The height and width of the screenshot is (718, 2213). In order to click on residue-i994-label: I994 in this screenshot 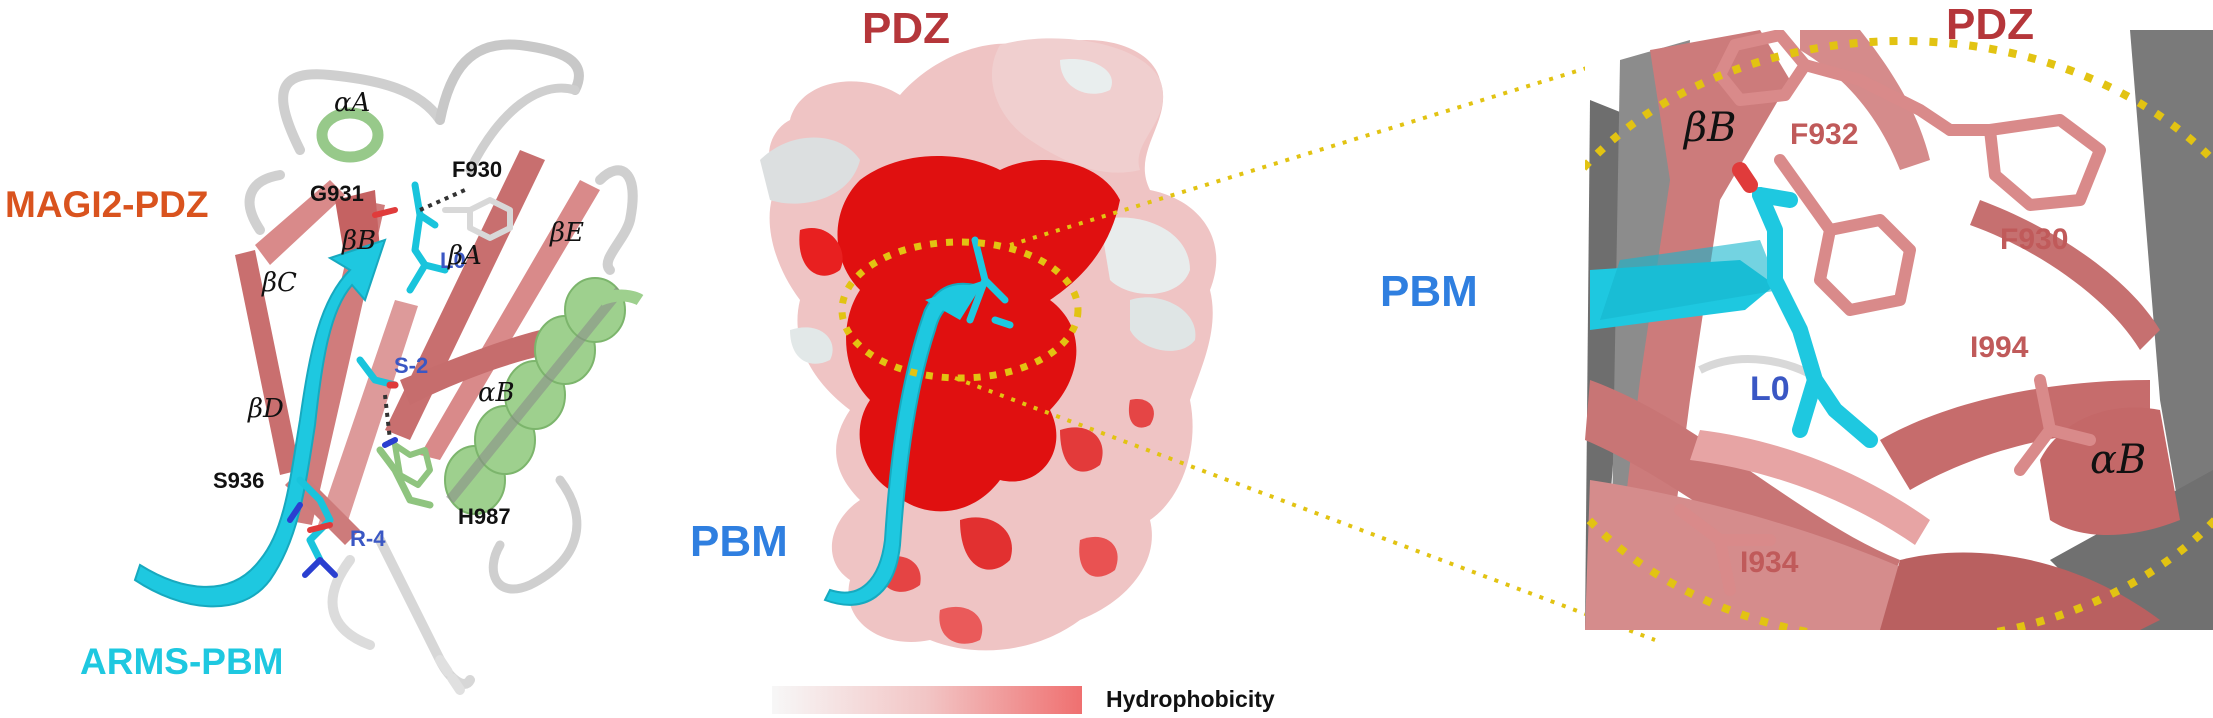, I will do `click(1999, 347)`.